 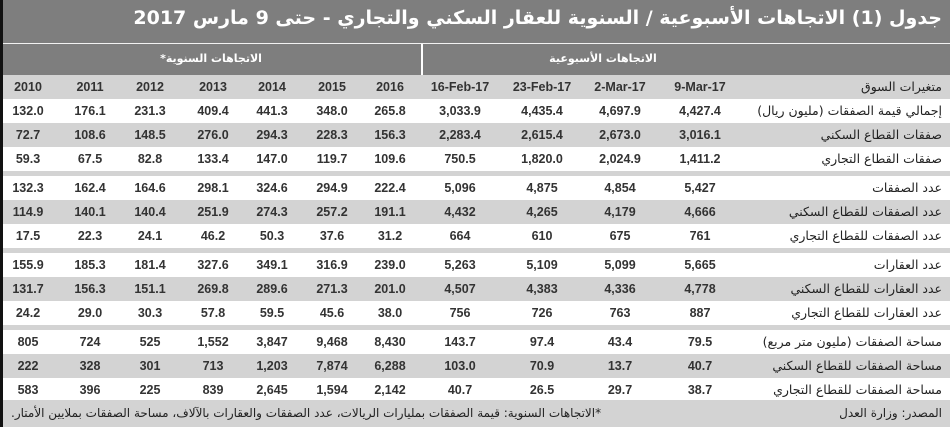 I want to click on group-separator, so click(x=476, y=250).